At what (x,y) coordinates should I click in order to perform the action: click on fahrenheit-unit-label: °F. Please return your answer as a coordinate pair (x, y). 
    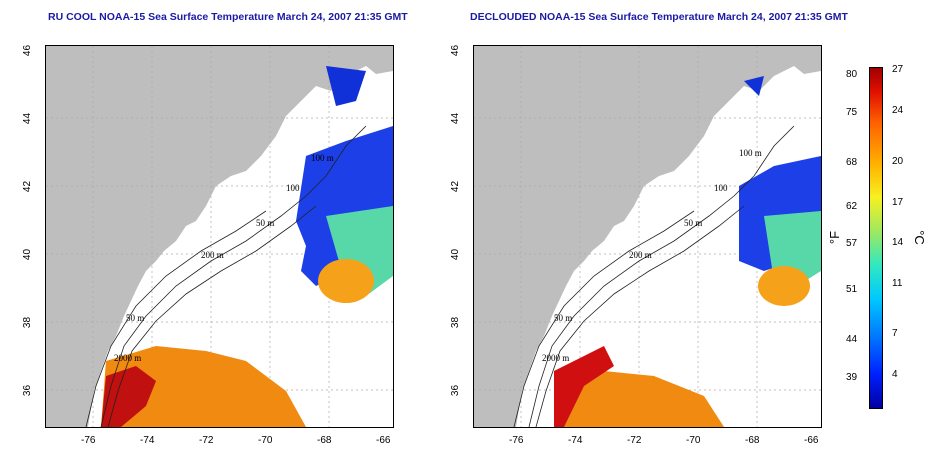
    Looking at the image, I should click on (835, 237).